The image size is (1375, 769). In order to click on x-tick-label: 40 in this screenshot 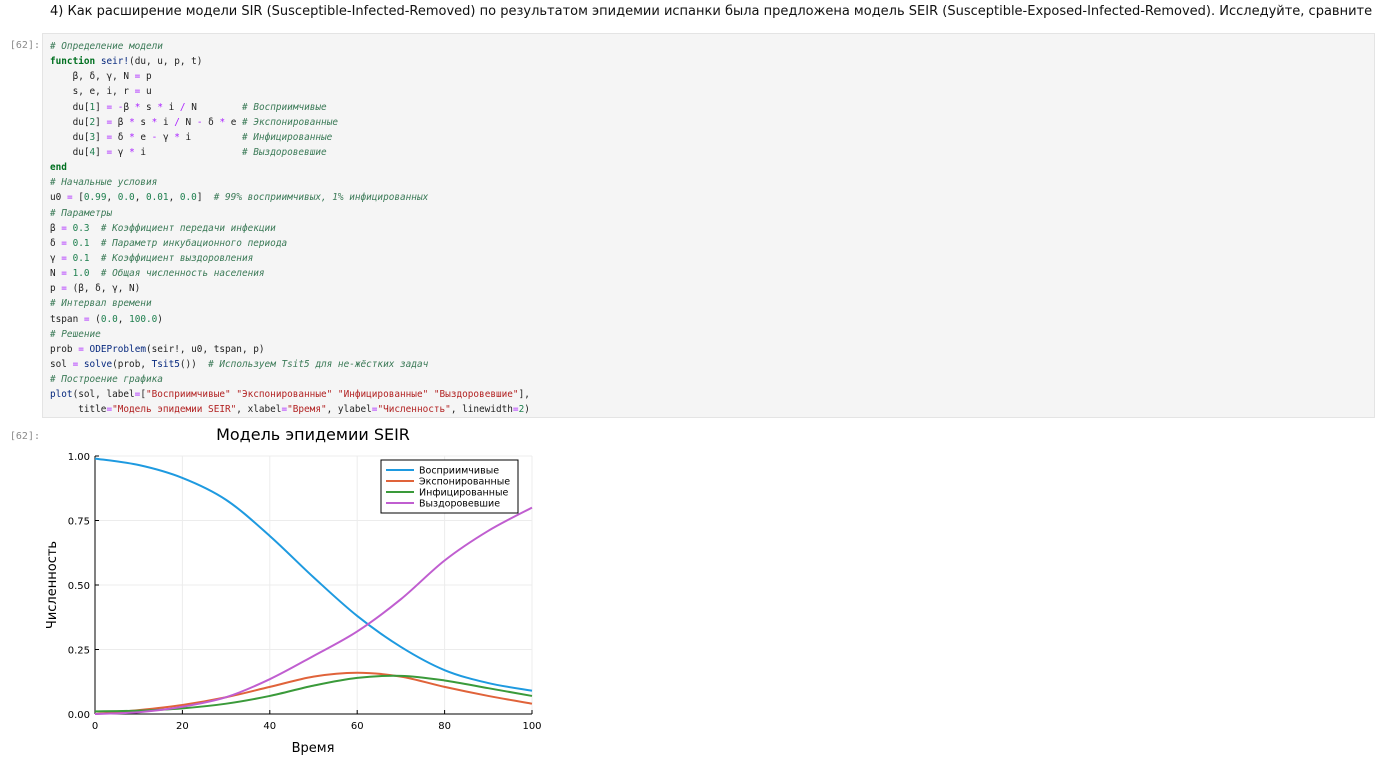, I will do `click(269, 726)`.